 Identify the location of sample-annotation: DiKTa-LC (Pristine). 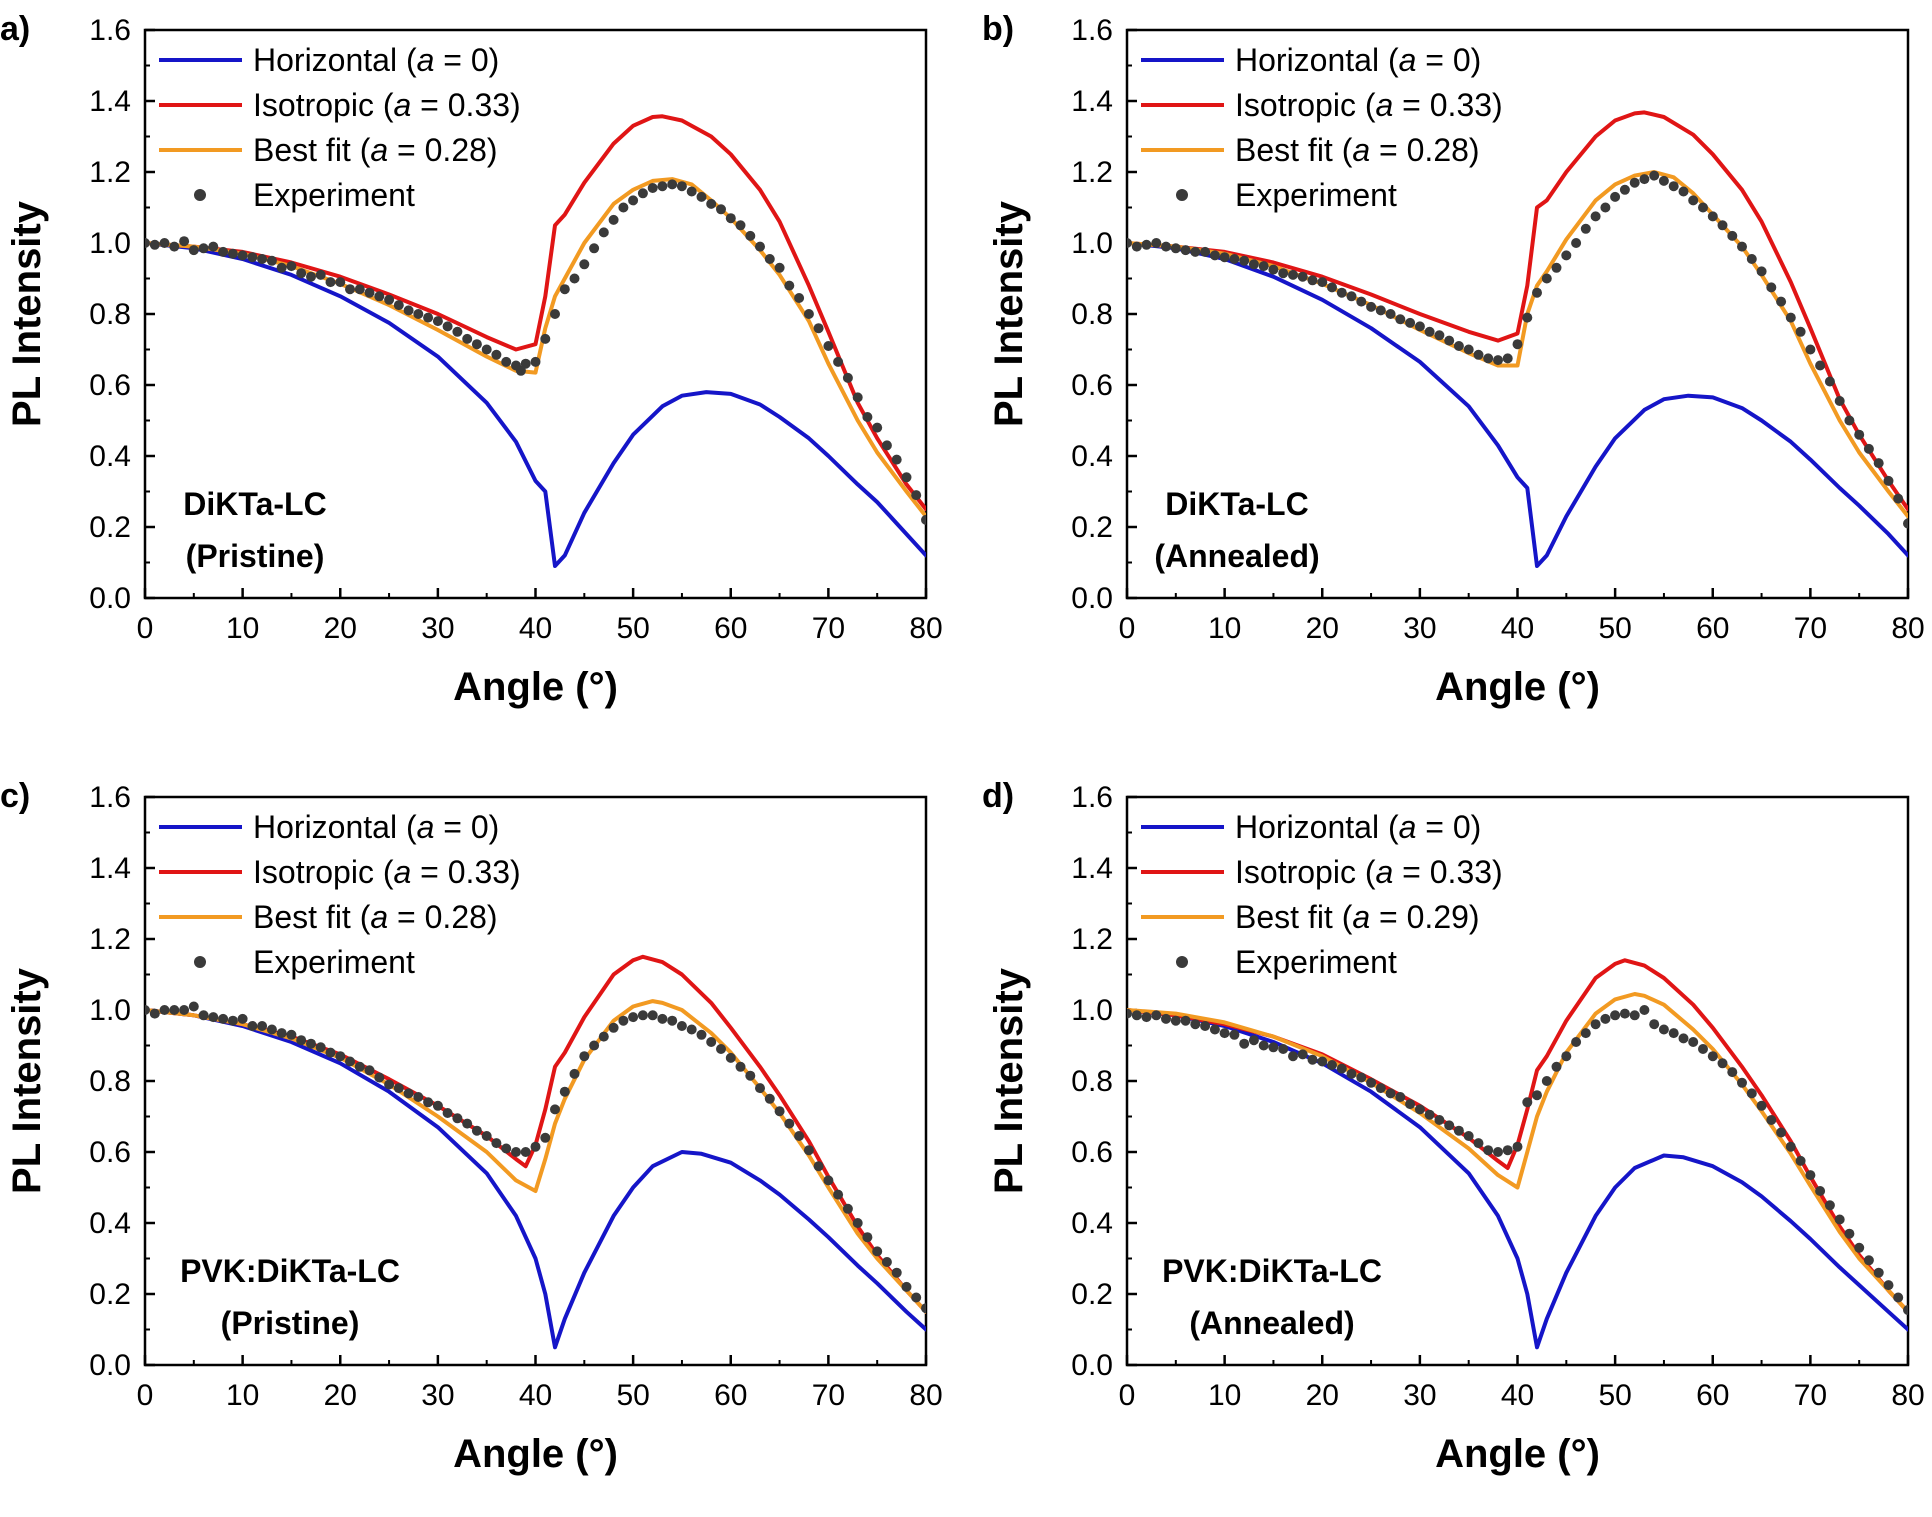
(254, 530).